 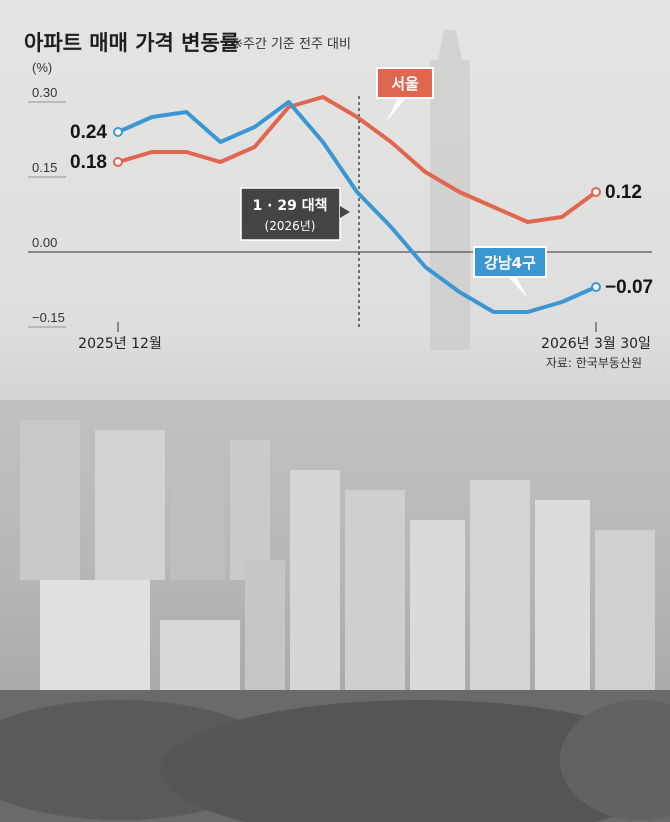 I want to click on y-tick-label-3: −0.15, so click(x=48, y=317).